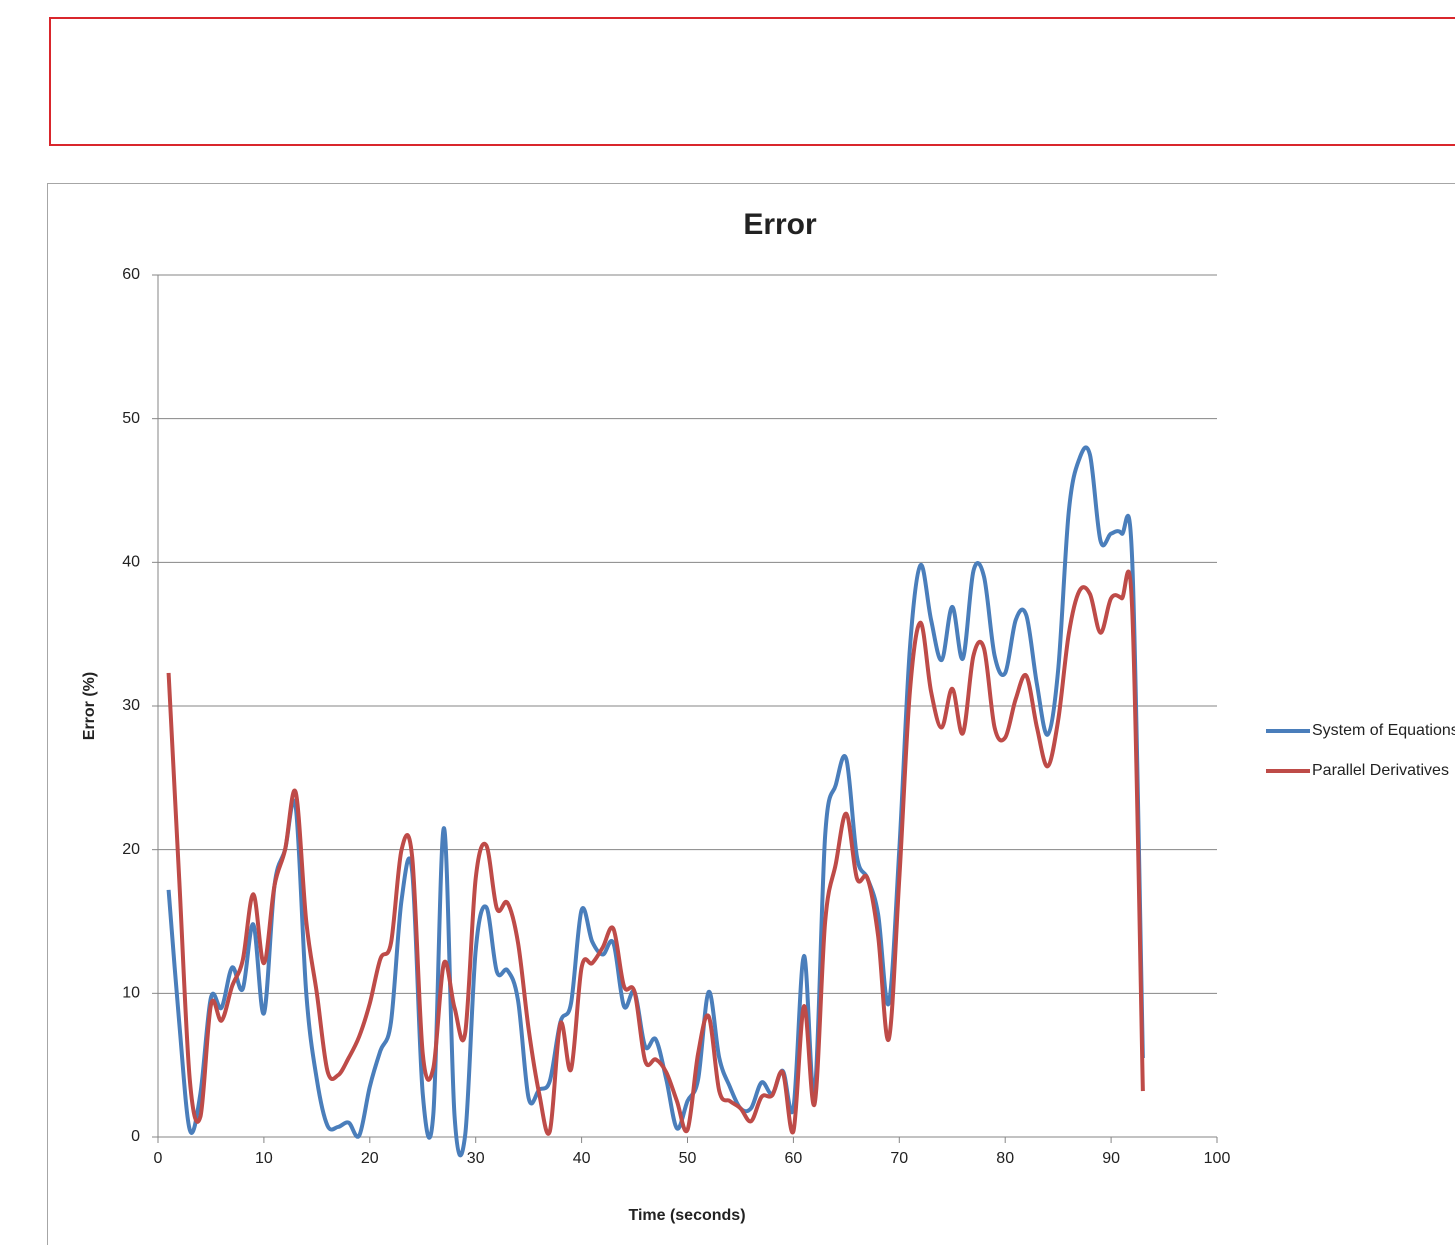  What do you see at coordinates (794, 1158) in the screenshot?
I see `x-tick-label: 60` at bounding box center [794, 1158].